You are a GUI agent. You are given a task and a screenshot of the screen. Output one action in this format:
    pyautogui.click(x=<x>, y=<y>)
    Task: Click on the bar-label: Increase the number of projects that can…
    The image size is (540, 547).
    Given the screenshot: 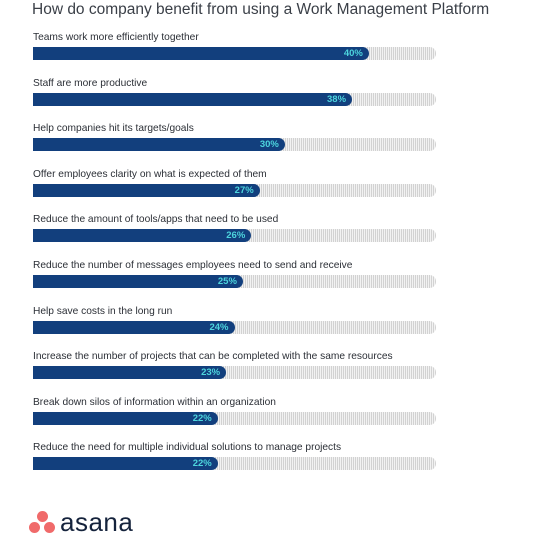 What is the action you would take?
    pyautogui.click(x=213, y=357)
    